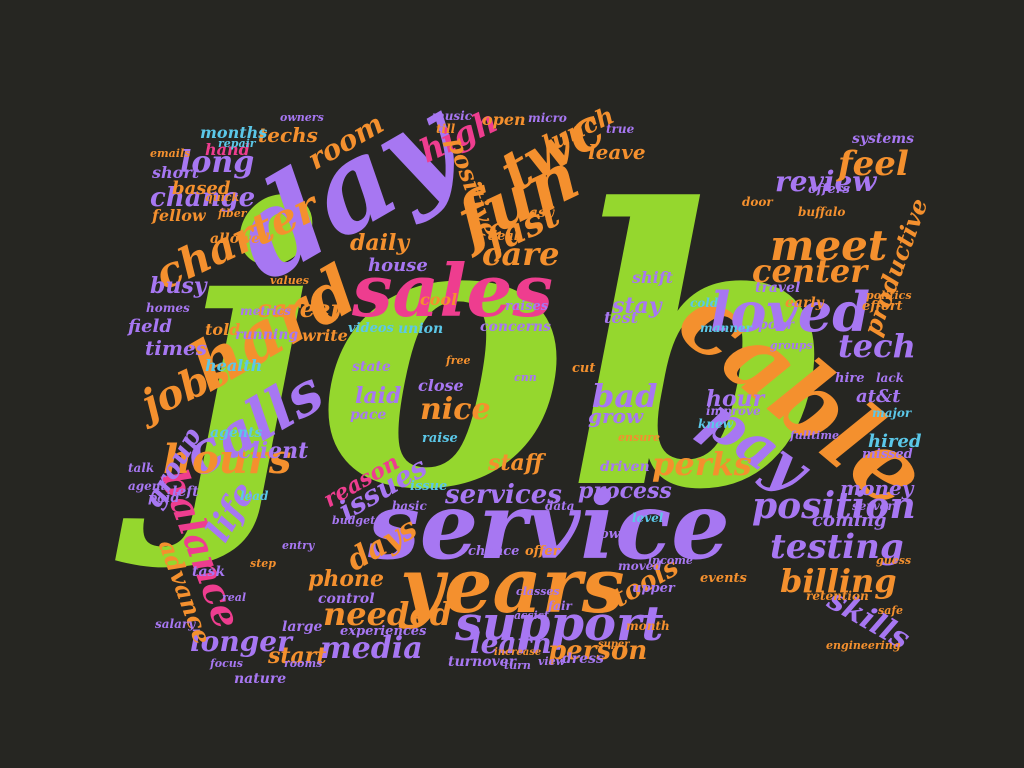  Describe the element at coordinates (289, 280) in the screenshot. I see `word-values: values` at that location.